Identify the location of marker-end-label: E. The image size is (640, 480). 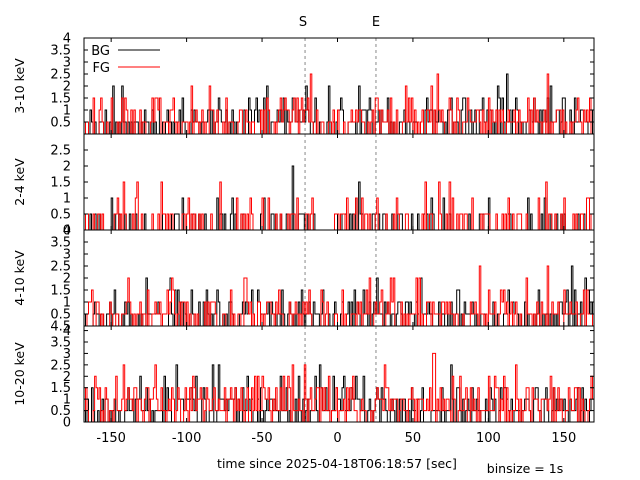
(376, 22).